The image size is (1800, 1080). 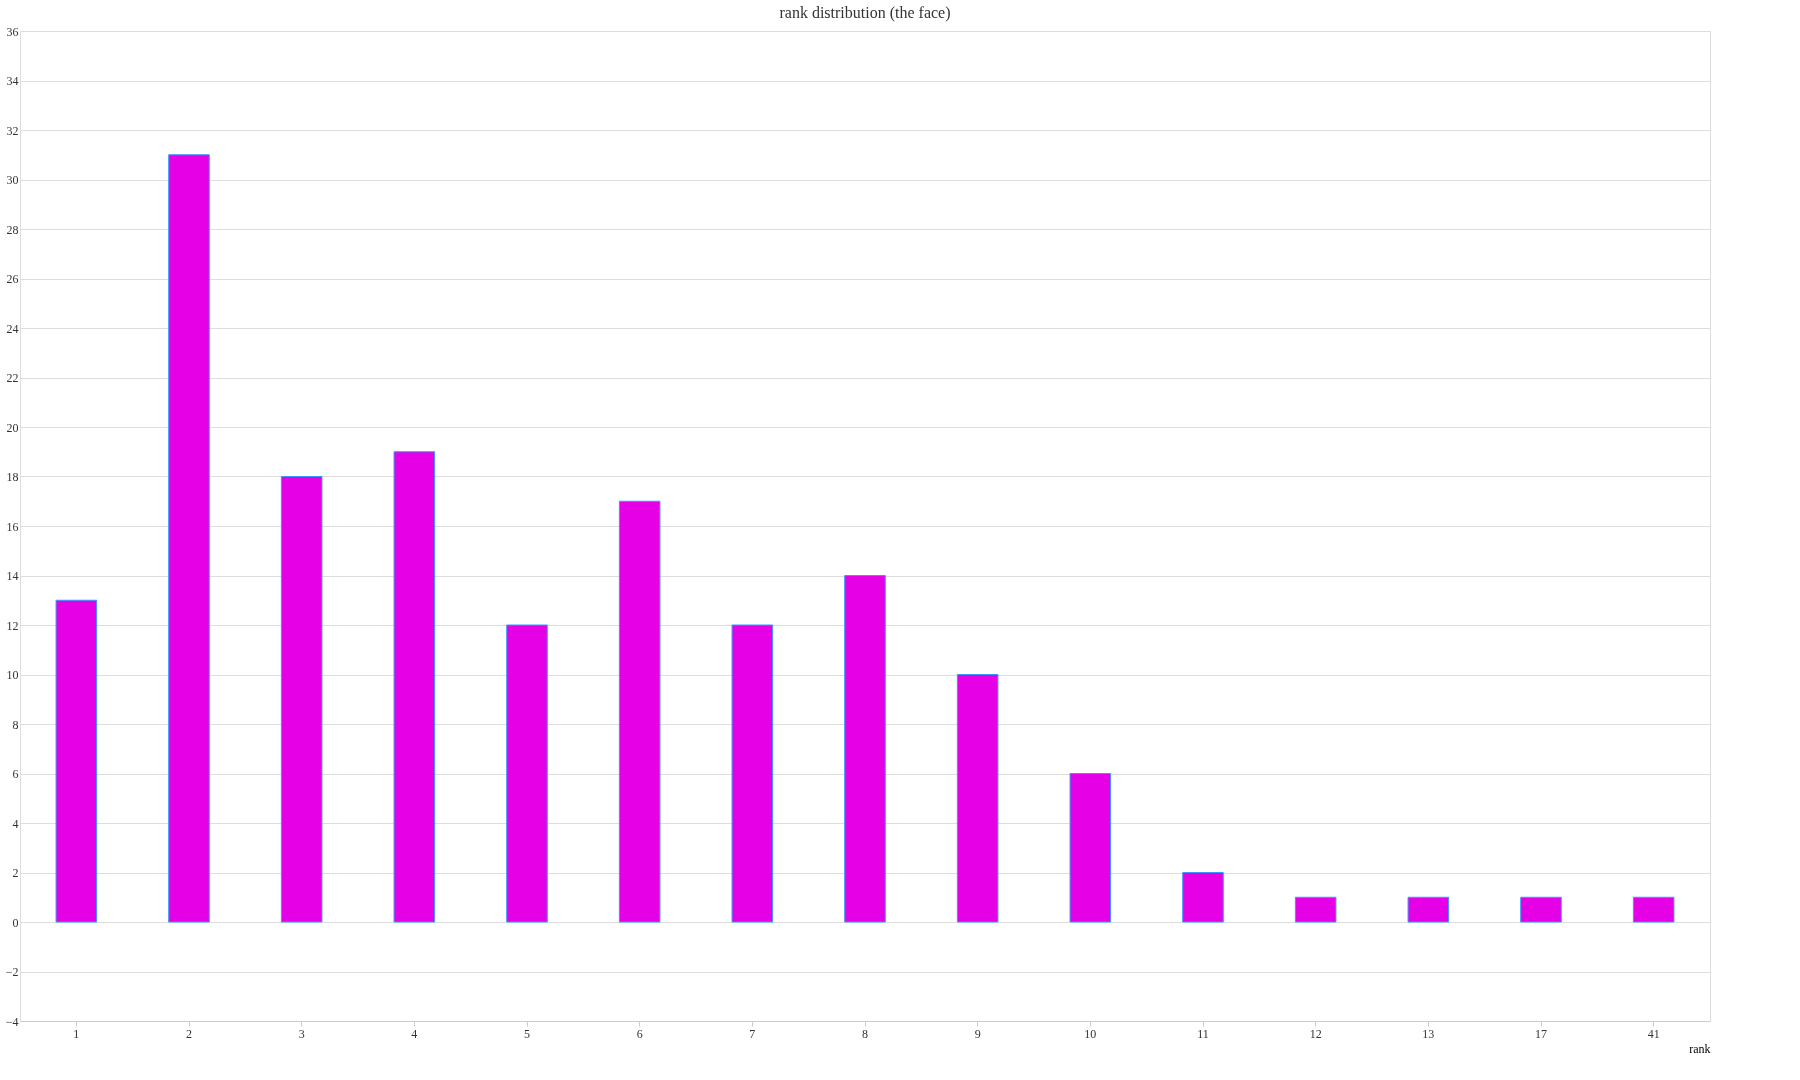 What do you see at coordinates (865, 1033) in the screenshot?
I see `x-tick-label: 8` at bounding box center [865, 1033].